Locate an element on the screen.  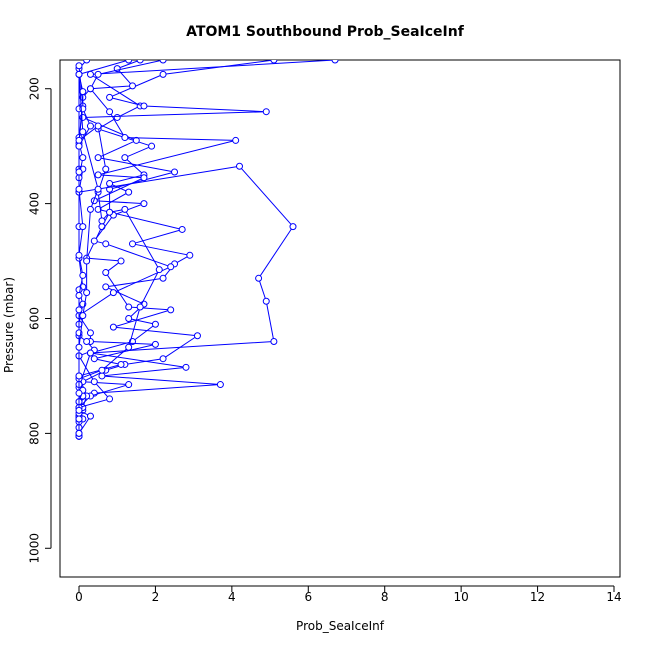
y-tick-label: 400 is located at coordinates (35, 203).